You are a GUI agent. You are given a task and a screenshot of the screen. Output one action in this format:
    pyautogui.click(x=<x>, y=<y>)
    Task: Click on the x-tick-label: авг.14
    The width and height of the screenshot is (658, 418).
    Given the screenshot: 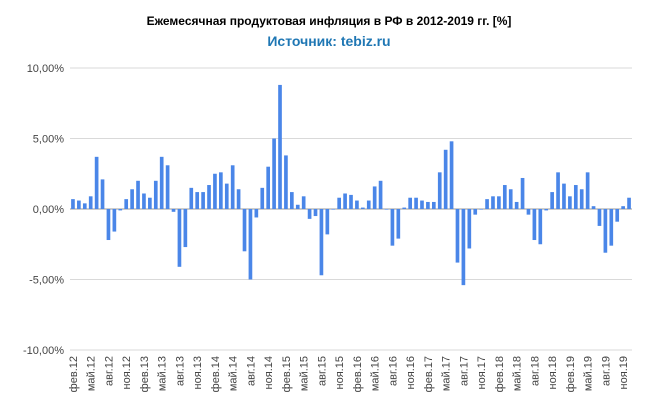 What is the action you would take?
    pyautogui.click(x=251, y=371)
    